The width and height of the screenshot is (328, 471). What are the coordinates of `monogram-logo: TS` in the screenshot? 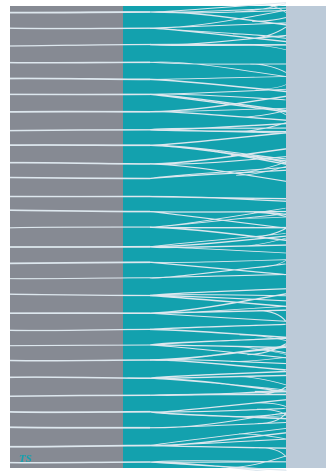 It's located at (25, 459).